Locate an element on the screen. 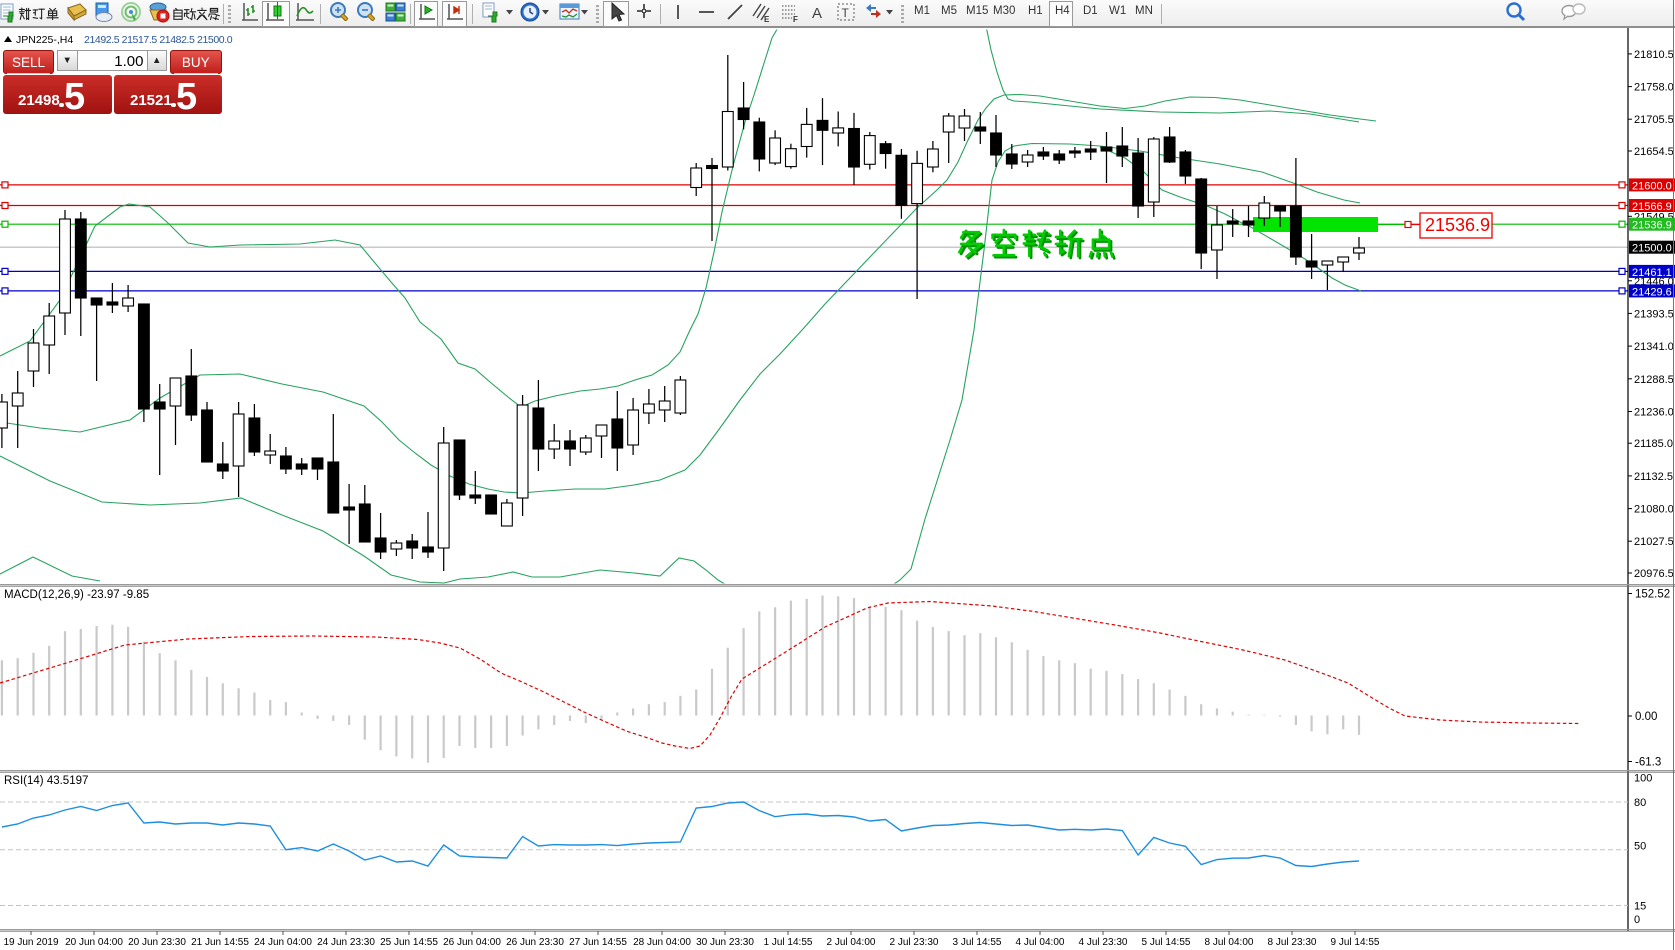 This screenshot has width=1675, height=950. svg-text: 50 is located at coordinates (1640, 847).